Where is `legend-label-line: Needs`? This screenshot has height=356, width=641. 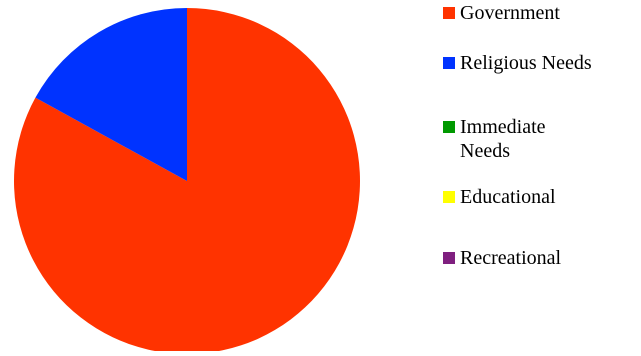
legend-label-line: Needs is located at coordinates (485, 151).